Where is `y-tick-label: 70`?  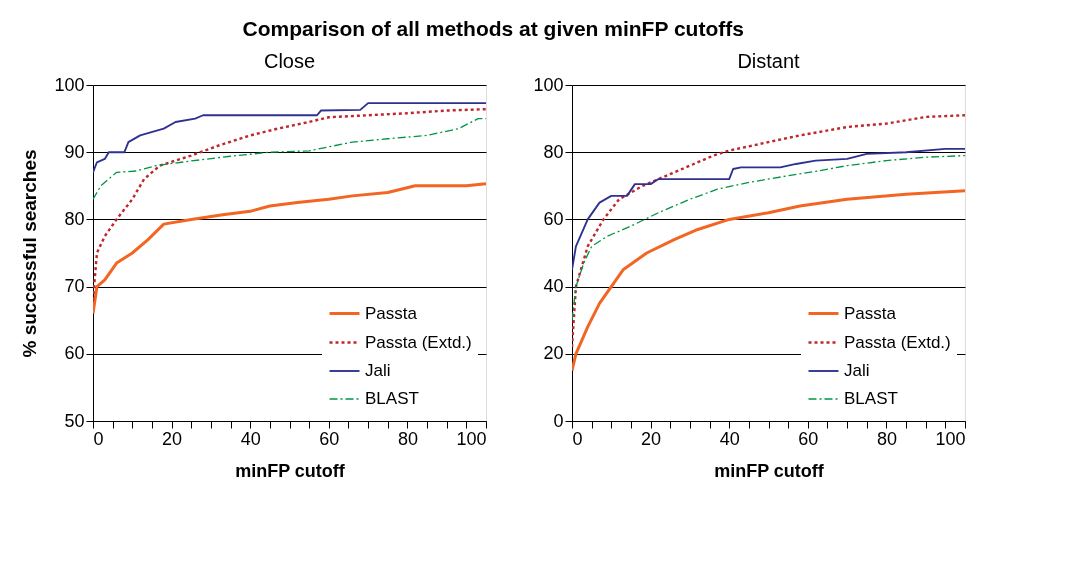
y-tick-label: 70 is located at coordinates (74, 286).